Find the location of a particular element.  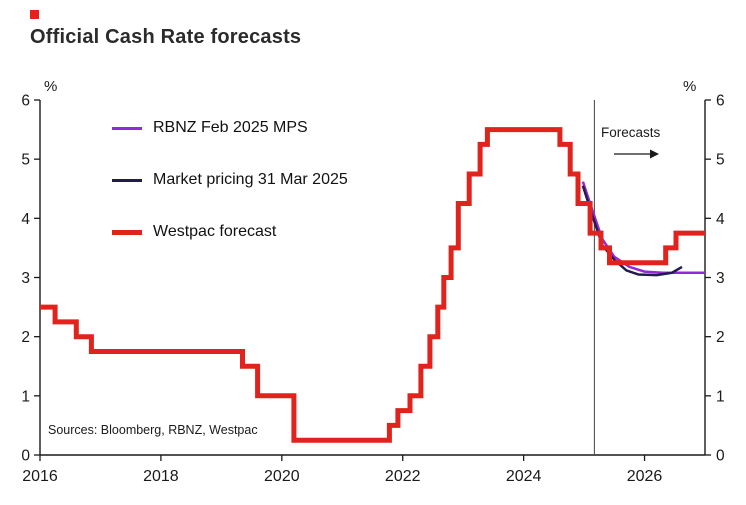

legend-label-market-pricing: Market pricing 31 Mar 2025 is located at coordinates (250, 179).